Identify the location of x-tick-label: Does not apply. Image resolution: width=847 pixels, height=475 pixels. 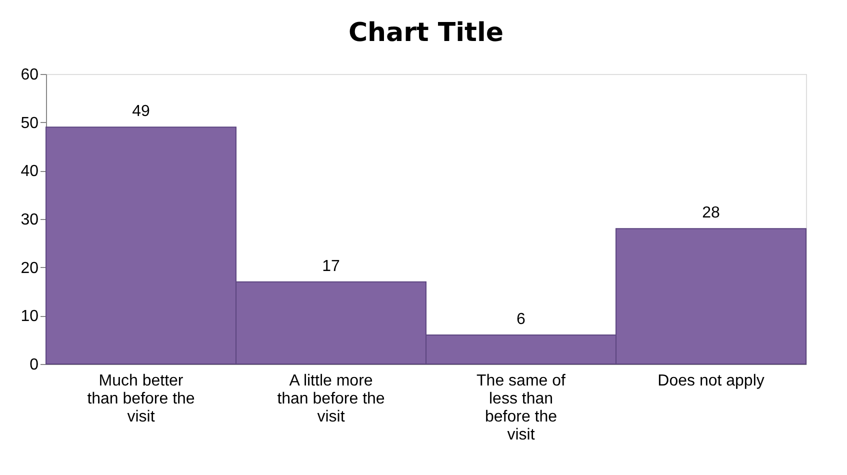
(711, 381).